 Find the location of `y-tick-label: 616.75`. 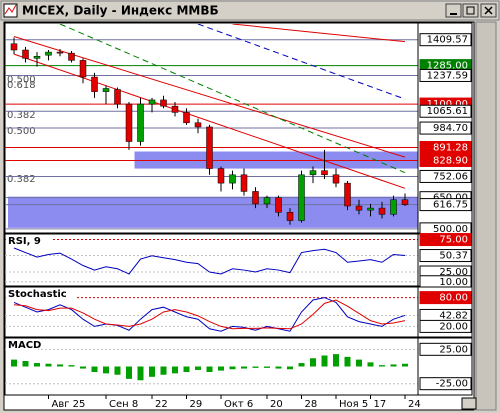

y-tick-label: 616.75 is located at coordinates (450, 205).